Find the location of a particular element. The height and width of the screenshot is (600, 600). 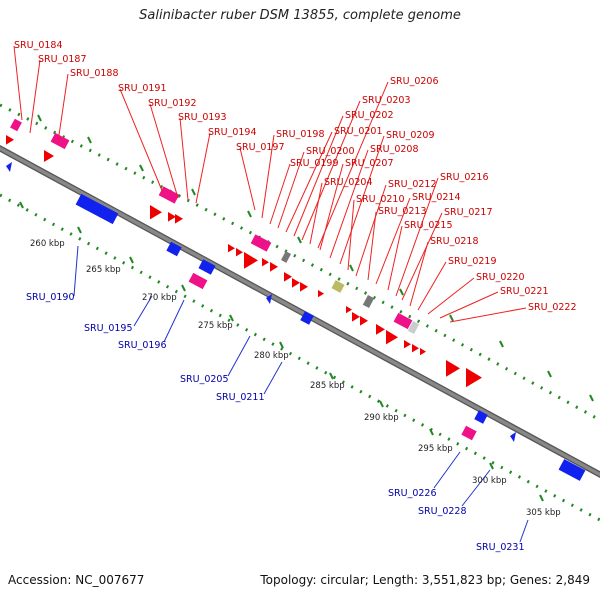

forward-gene-label: SRU_0212 is located at coordinates (412, 184).